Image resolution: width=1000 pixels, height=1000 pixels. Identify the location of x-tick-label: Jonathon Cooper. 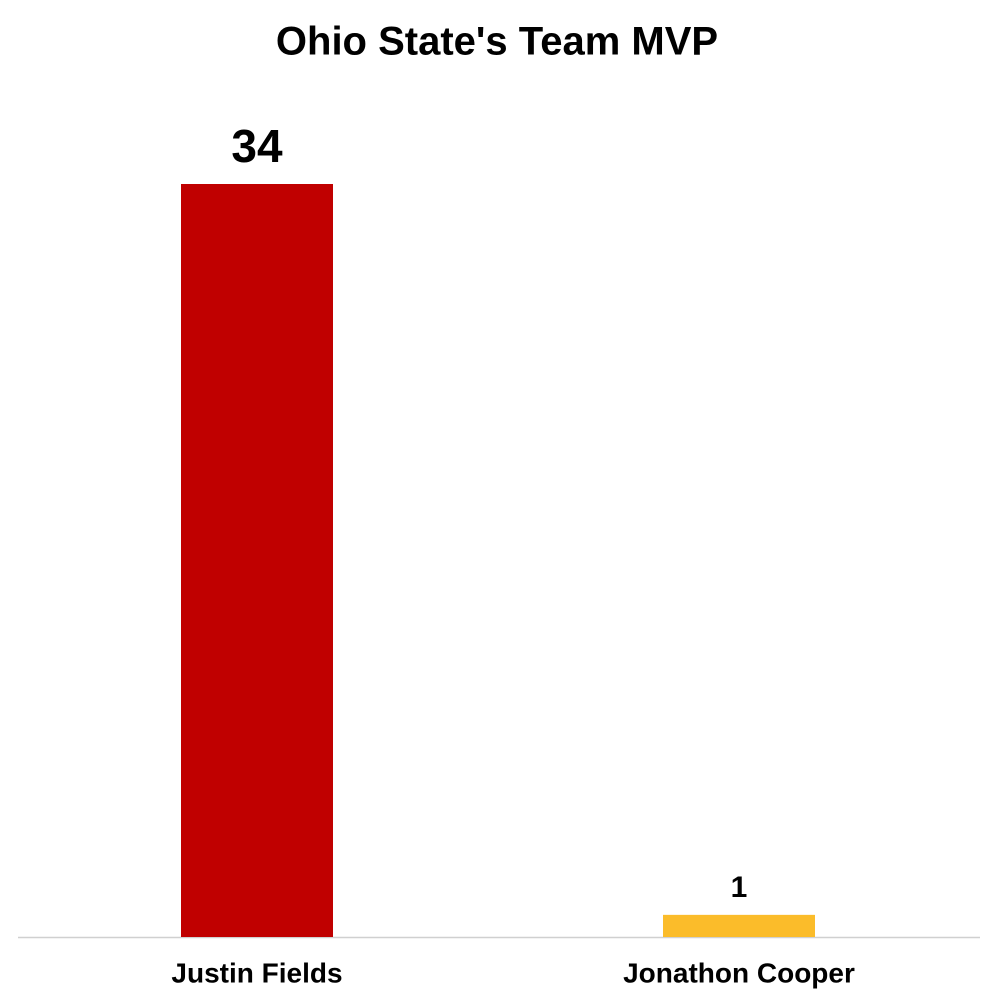
(739, 972).